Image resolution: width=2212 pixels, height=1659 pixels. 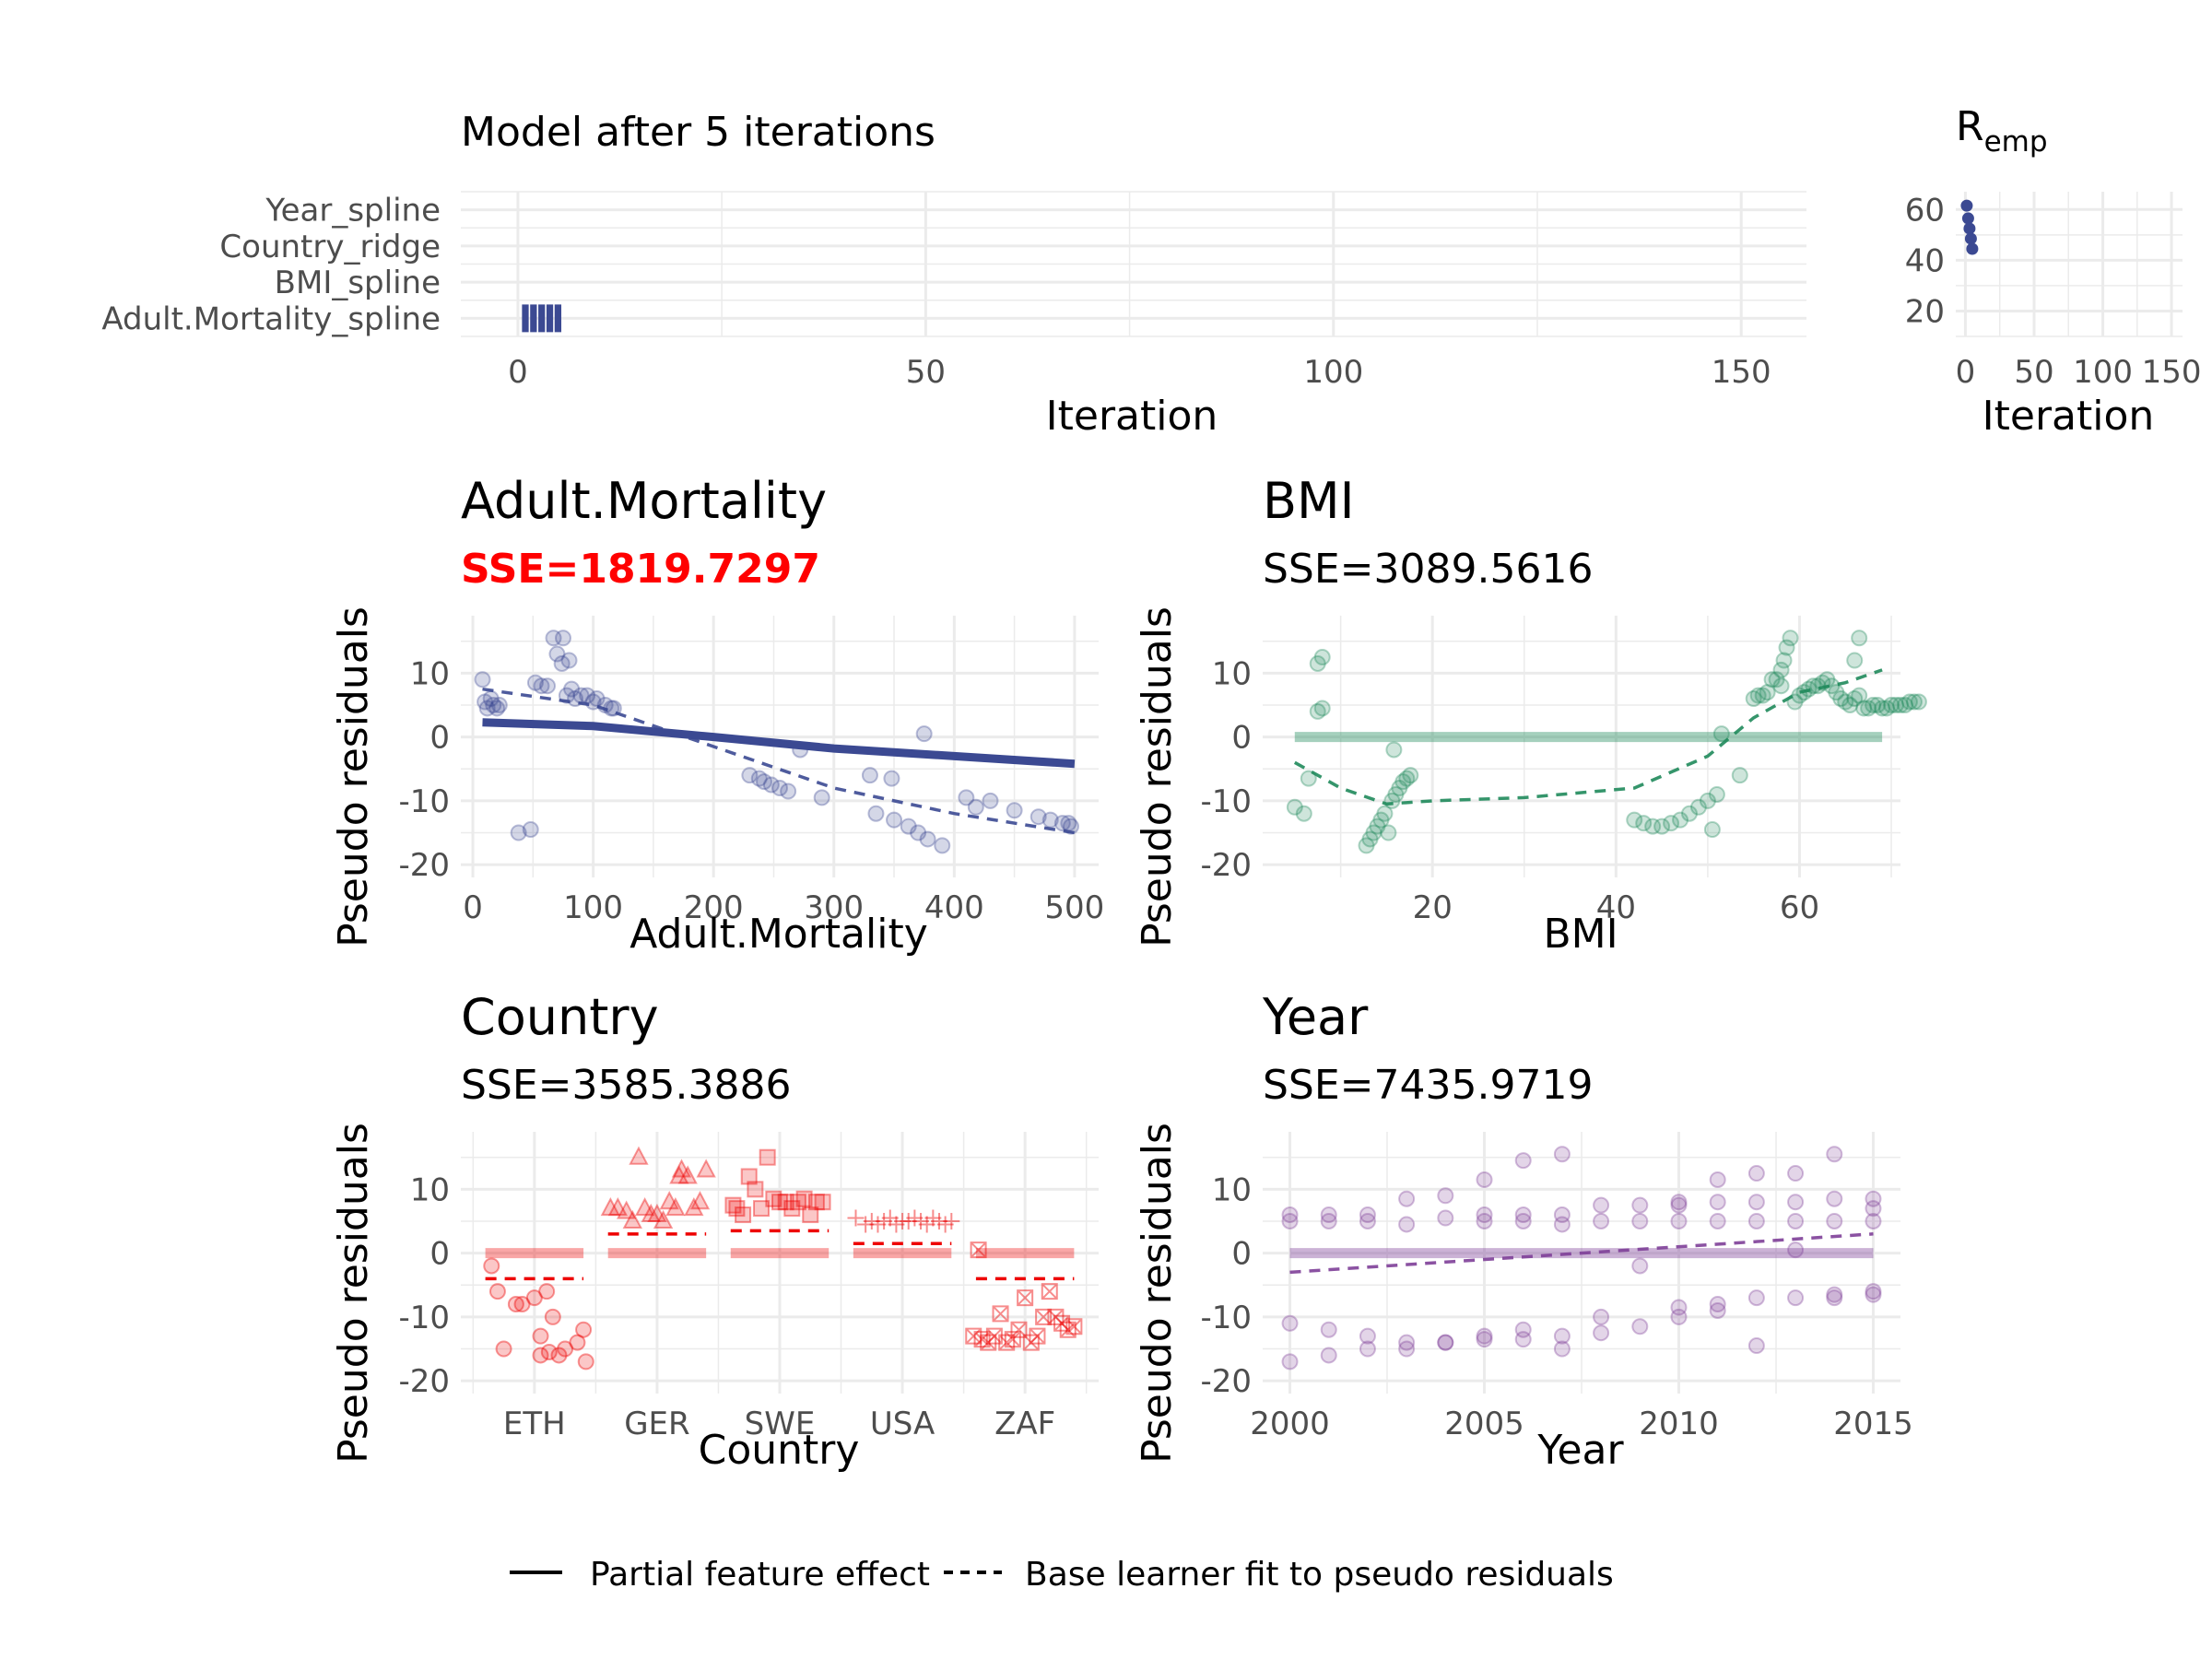 What do you see at coordinates (1309, 501) in the screenshot?
I see `bmi-title: BMI` at bounding box center [1309, 501].